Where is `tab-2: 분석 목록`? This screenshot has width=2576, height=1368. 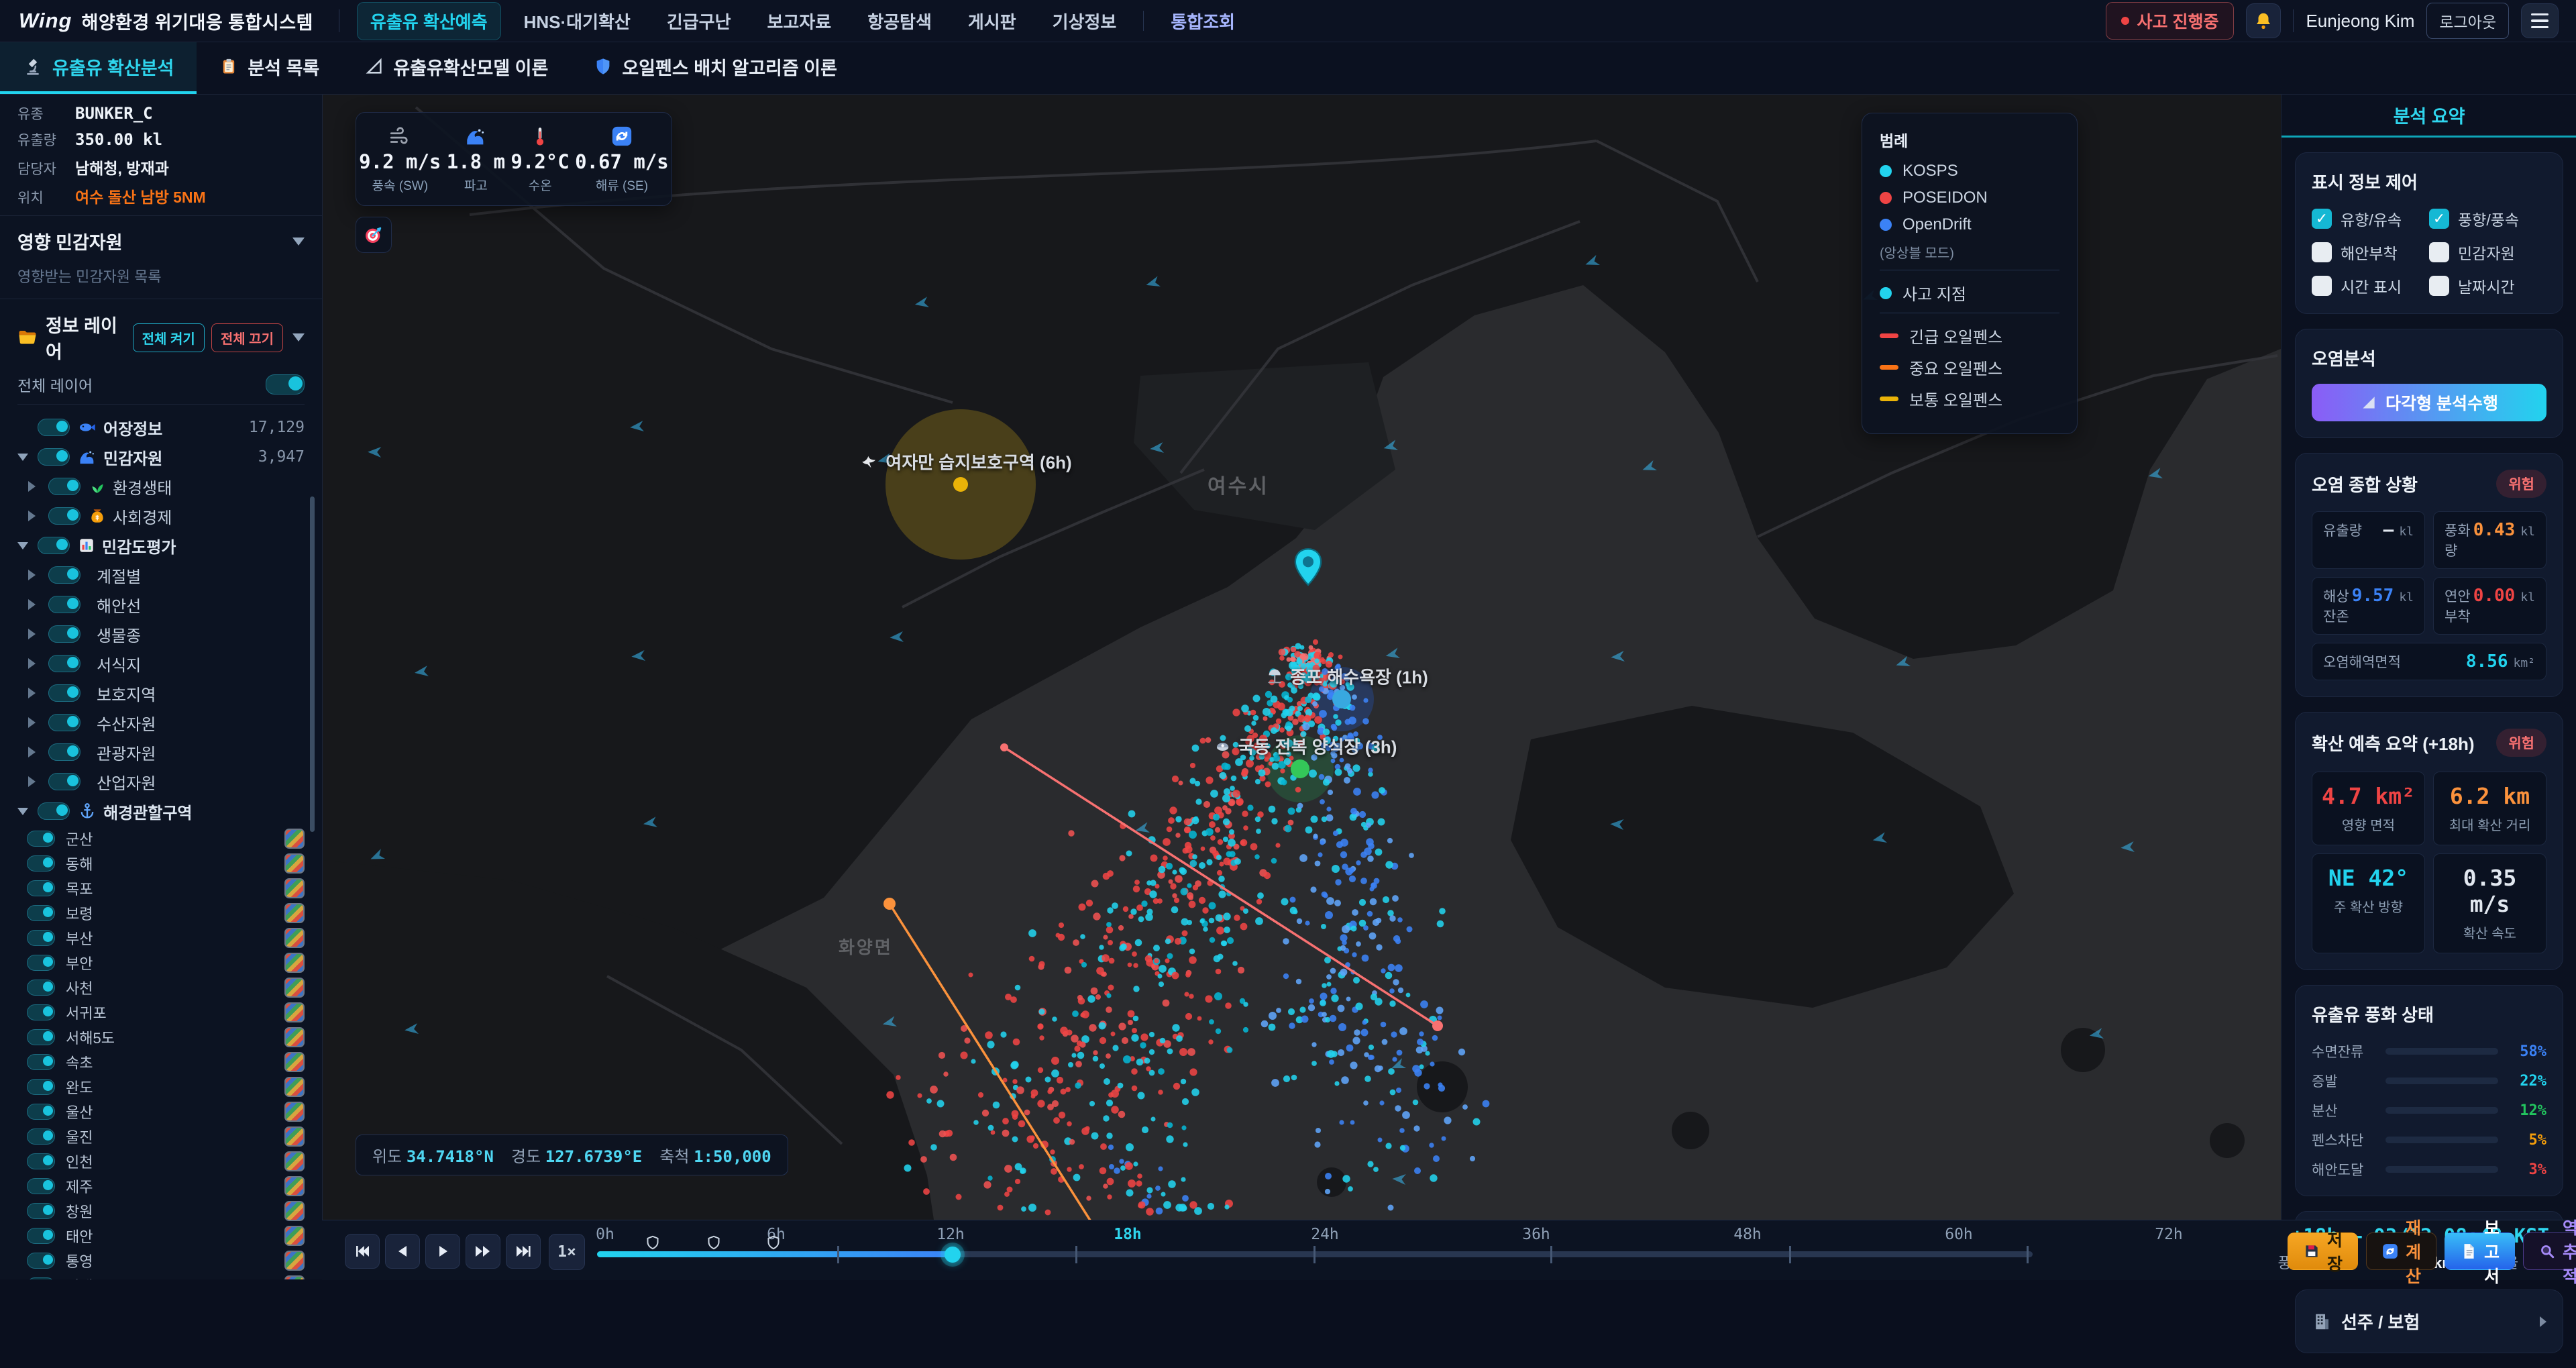
tab-2: 분석 목록 is located at coordinates (269, 68).